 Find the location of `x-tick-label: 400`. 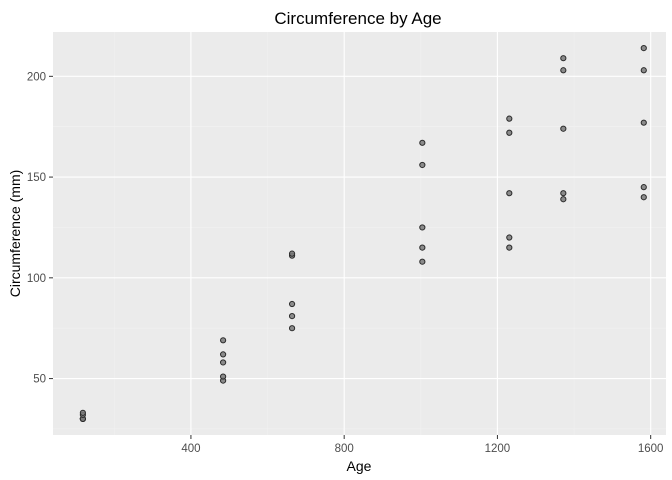

x-tick-label: 400 is located at coordinates (190, 449).